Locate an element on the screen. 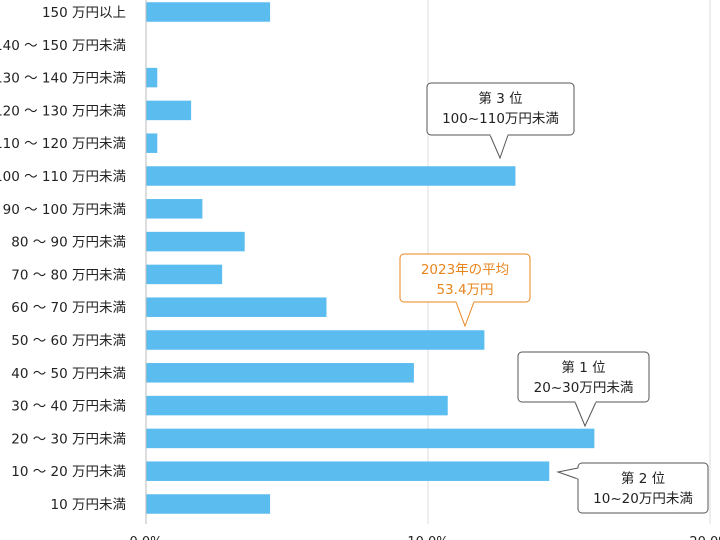 The image size is (720, 540). callout-box is located at coordinates (643, 488).